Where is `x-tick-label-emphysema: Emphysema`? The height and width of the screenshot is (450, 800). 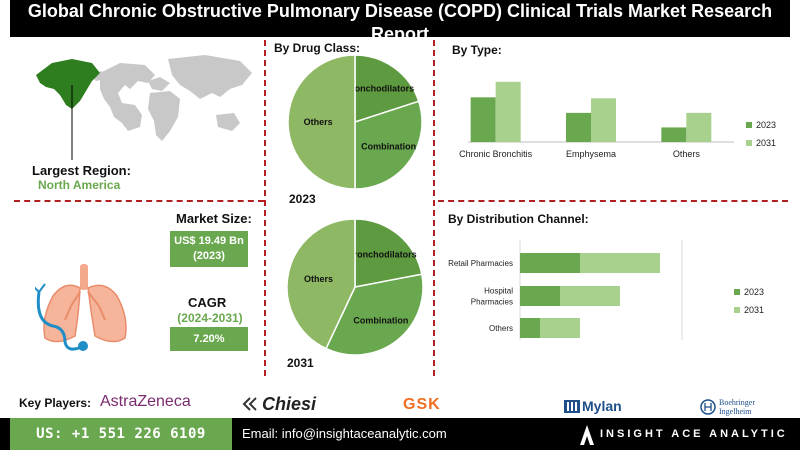
x-tick-label-emphysema: Emphysema is located at coordinates (591, 154).